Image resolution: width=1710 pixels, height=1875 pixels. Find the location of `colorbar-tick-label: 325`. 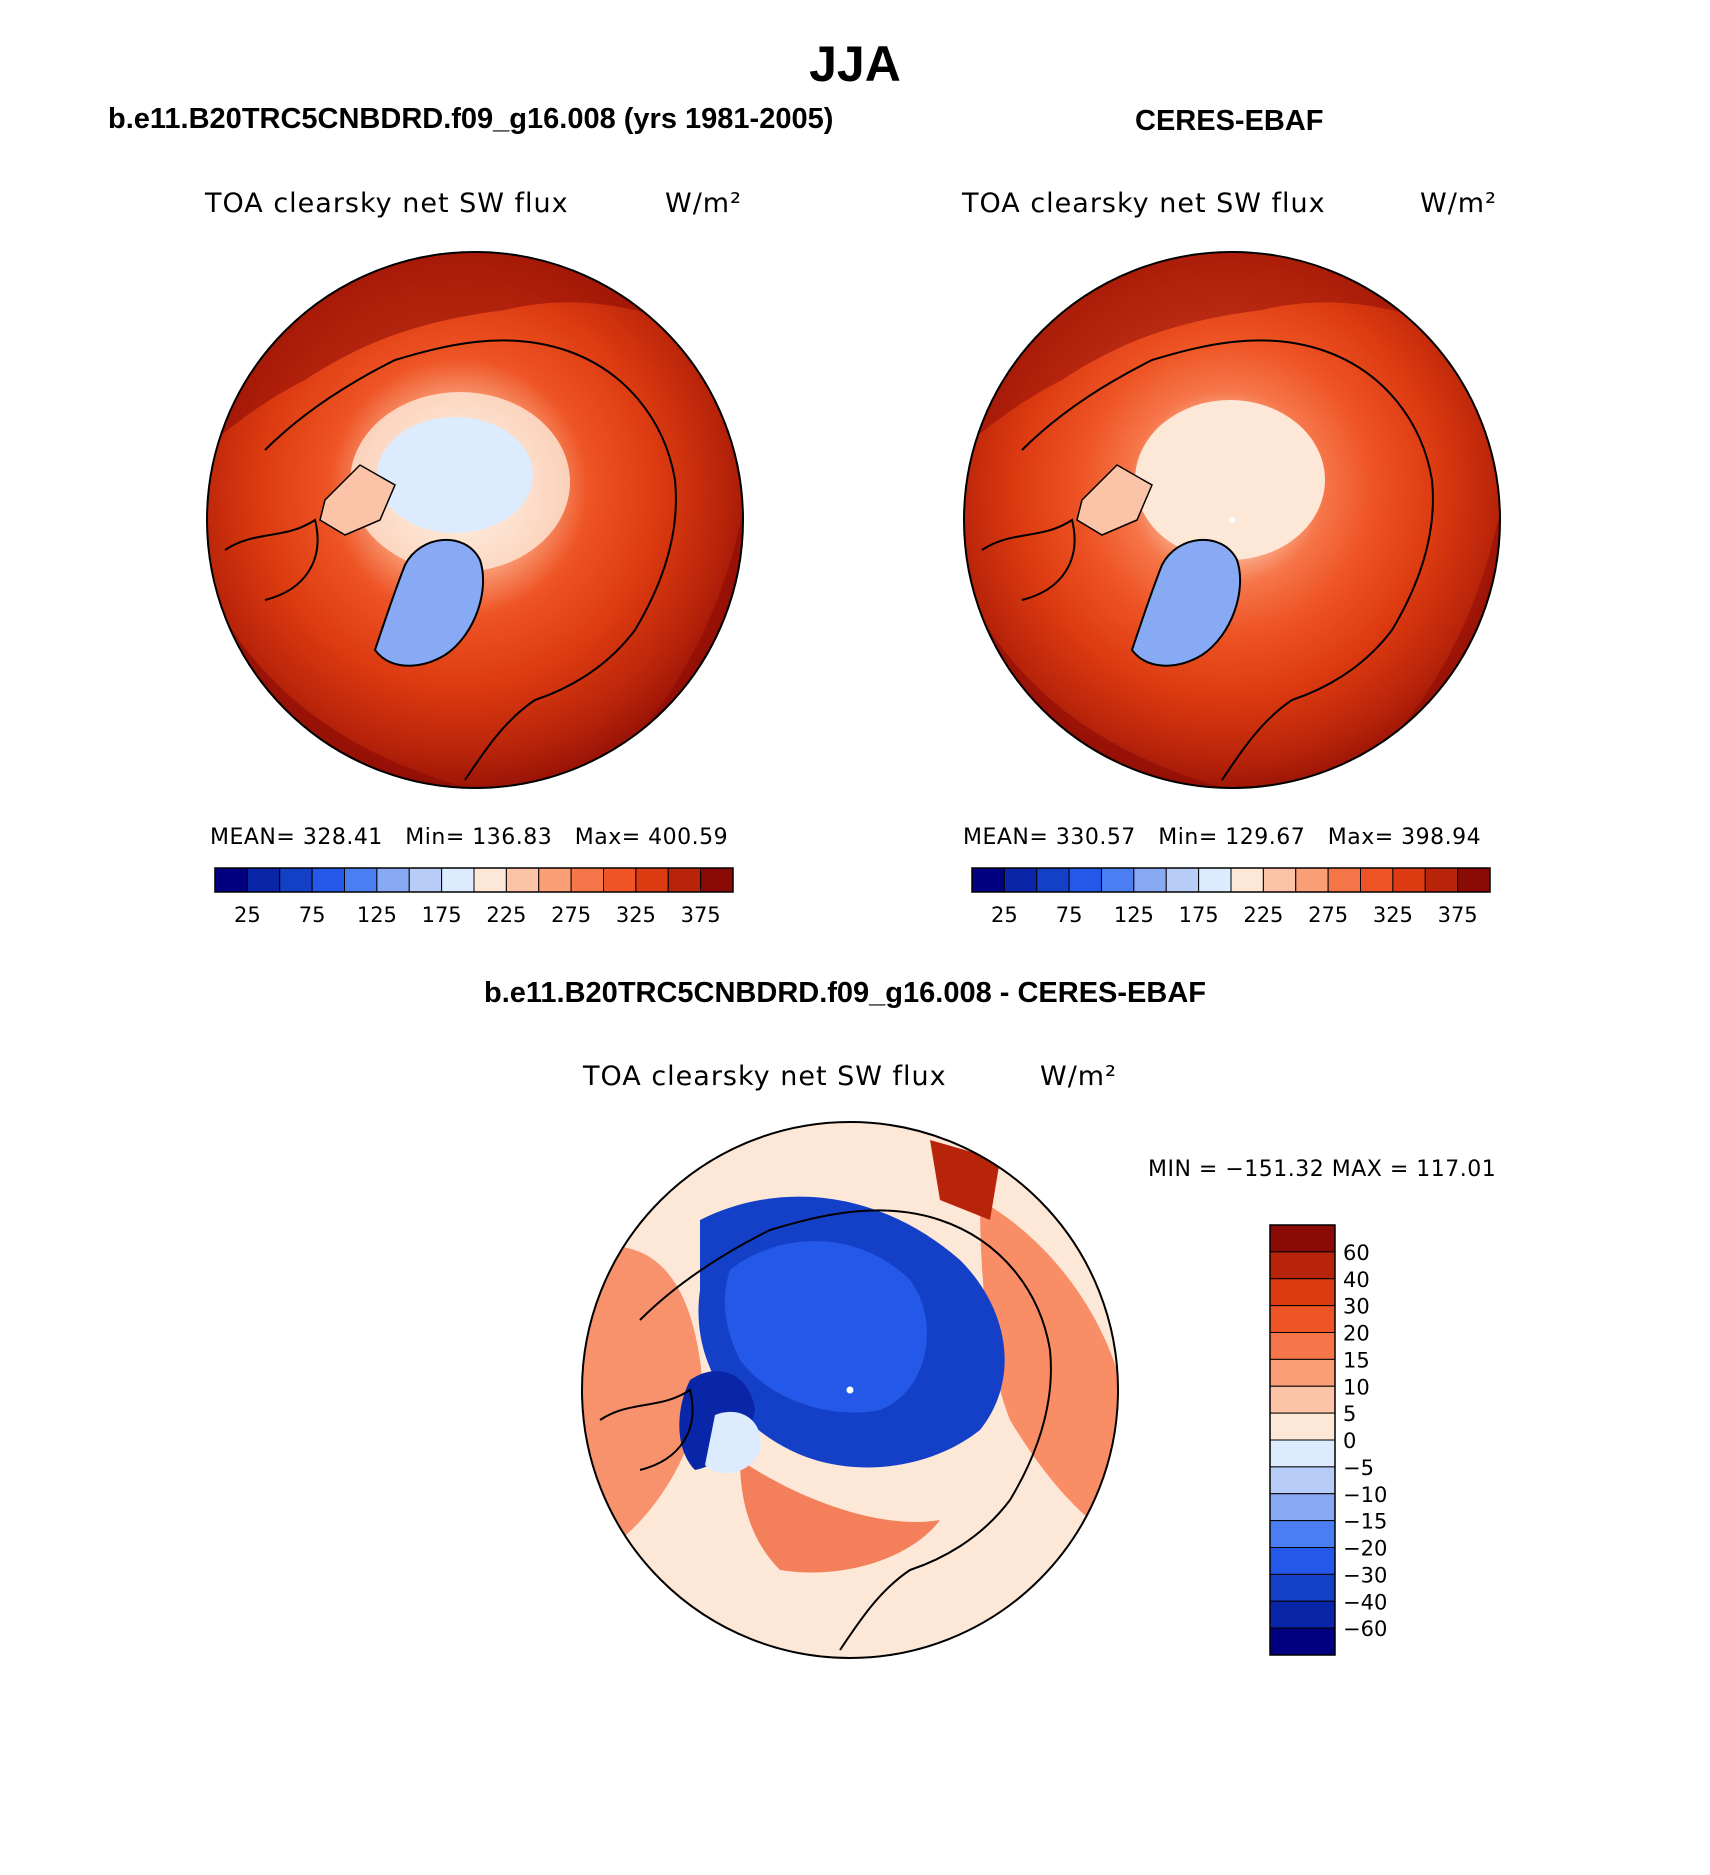

colorbar-tick-label: 325 is located at coordinates (636, 915).